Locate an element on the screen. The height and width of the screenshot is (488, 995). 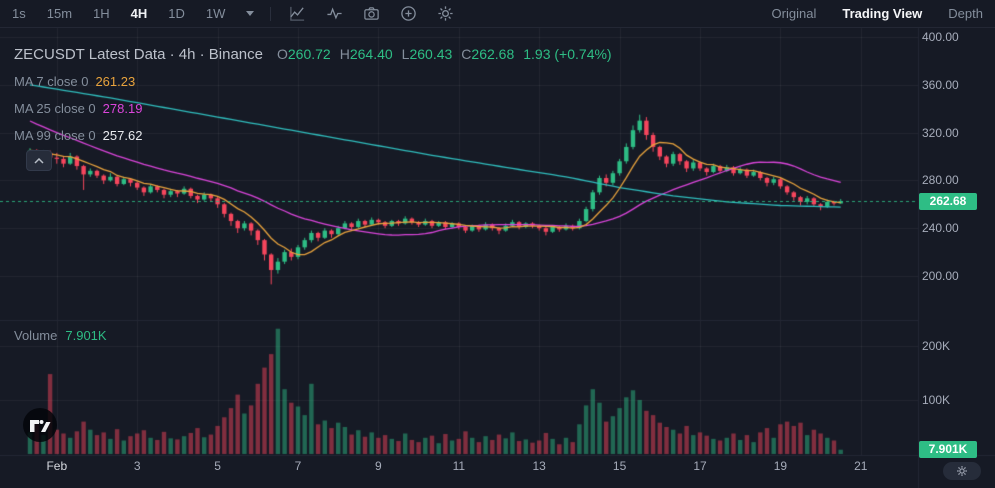
ma99-row: MA 99 close 0 257.62 is located at coordinates (78, 135).